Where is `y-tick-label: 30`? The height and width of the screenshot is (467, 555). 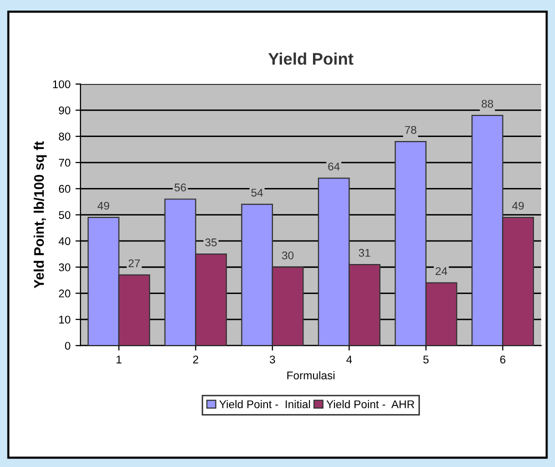 y-tick-label: 30 is located at coordinates (64, 267).